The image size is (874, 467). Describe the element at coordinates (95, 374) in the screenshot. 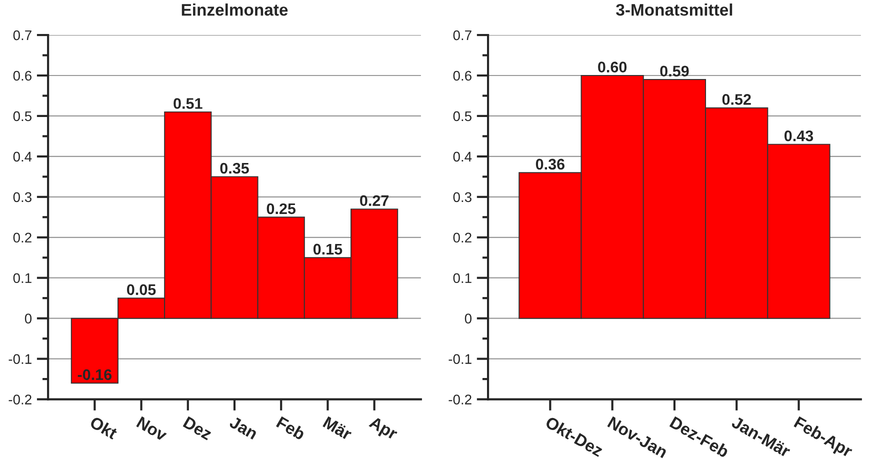

I see `data-label: -0.16` at that location.